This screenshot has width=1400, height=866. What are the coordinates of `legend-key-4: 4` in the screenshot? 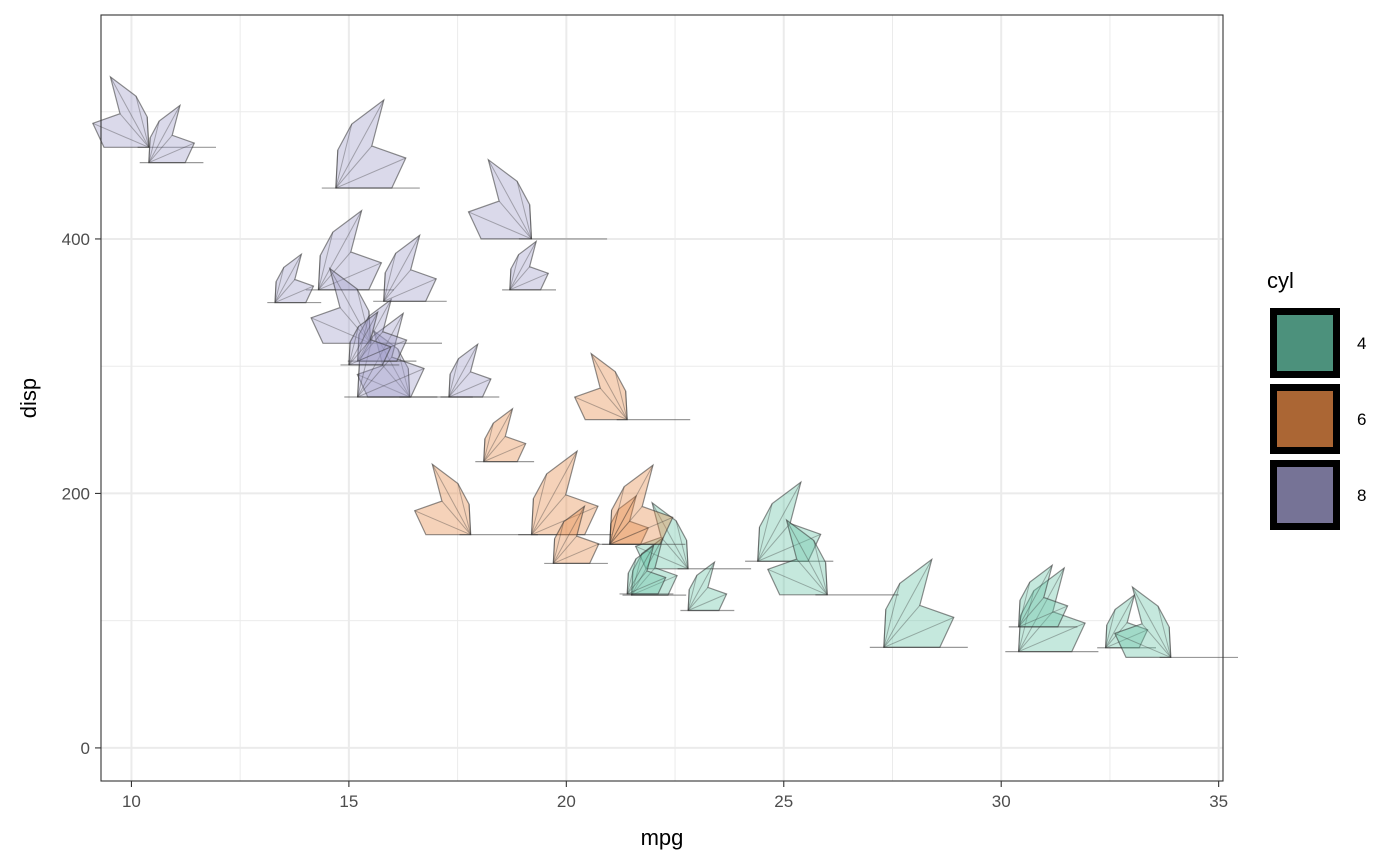 It's located at (1318, 343).